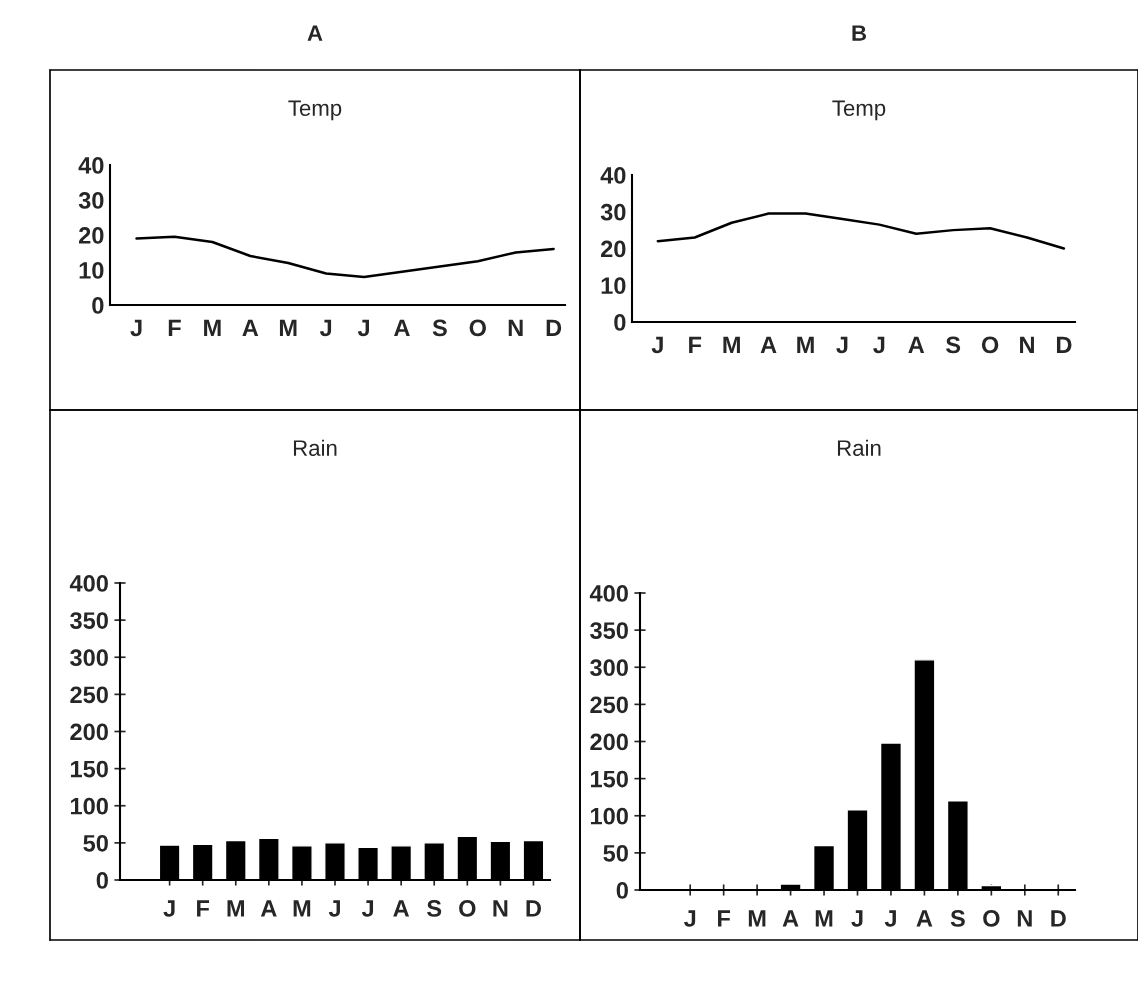 The width and height of the screenshot is (1138, 998). I want to click on text: B, so click(859, 33).